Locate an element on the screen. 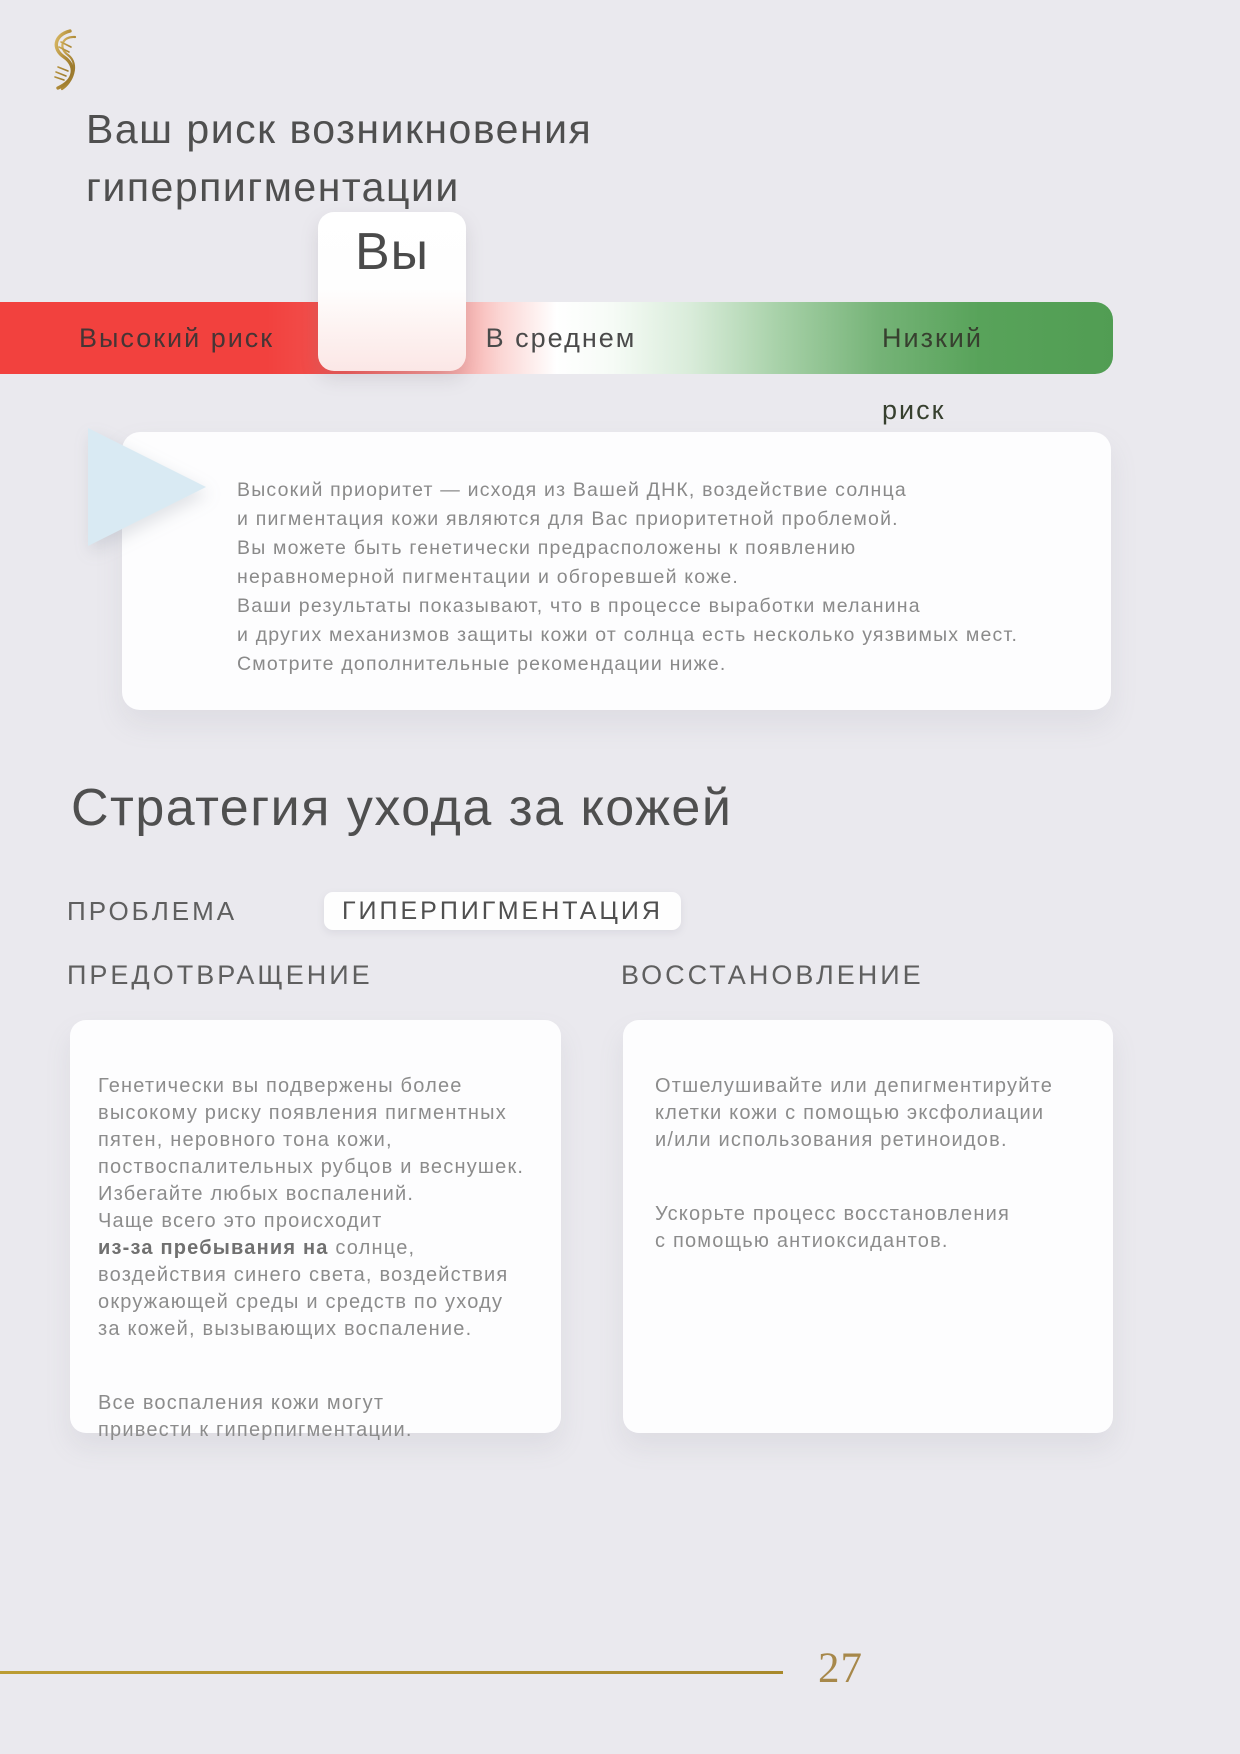 This screenshot has height=1754, width=1240. risk-label-high: Высокий риск is located at coordinates (177, 338).